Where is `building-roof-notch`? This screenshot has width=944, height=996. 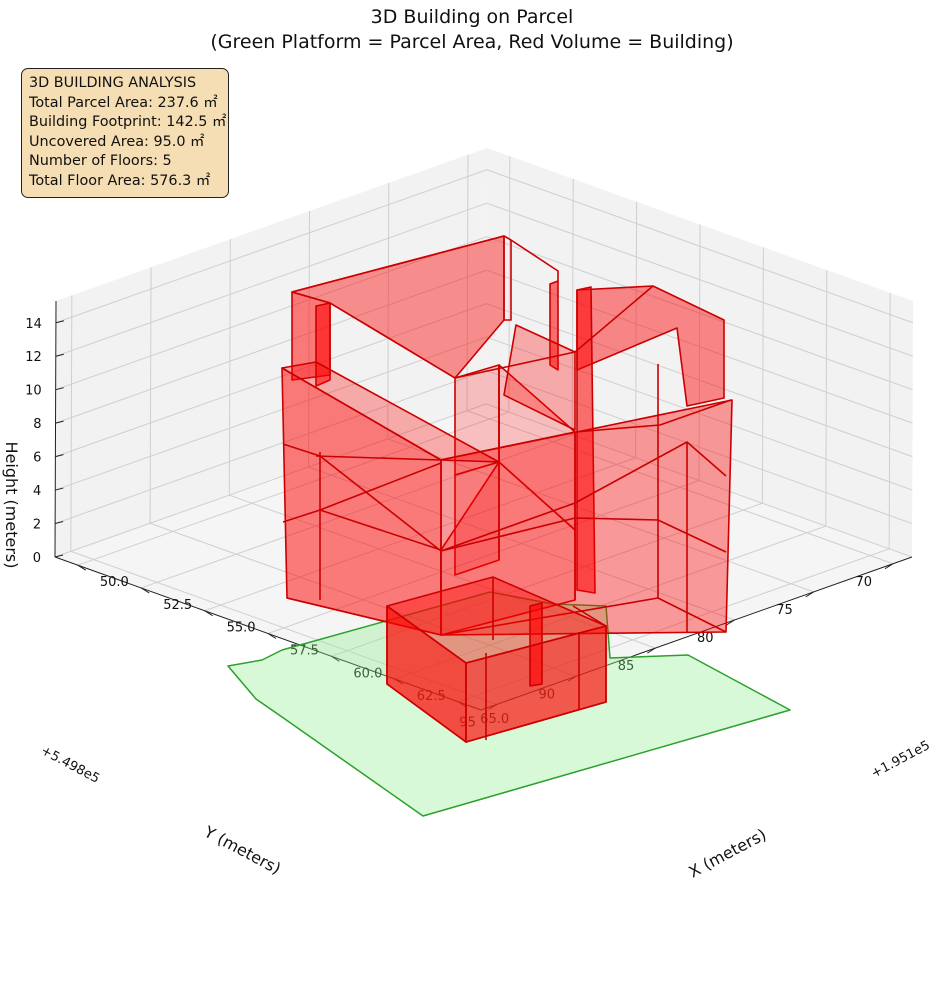 building-roof-notch is located at coordinates (539, 377).